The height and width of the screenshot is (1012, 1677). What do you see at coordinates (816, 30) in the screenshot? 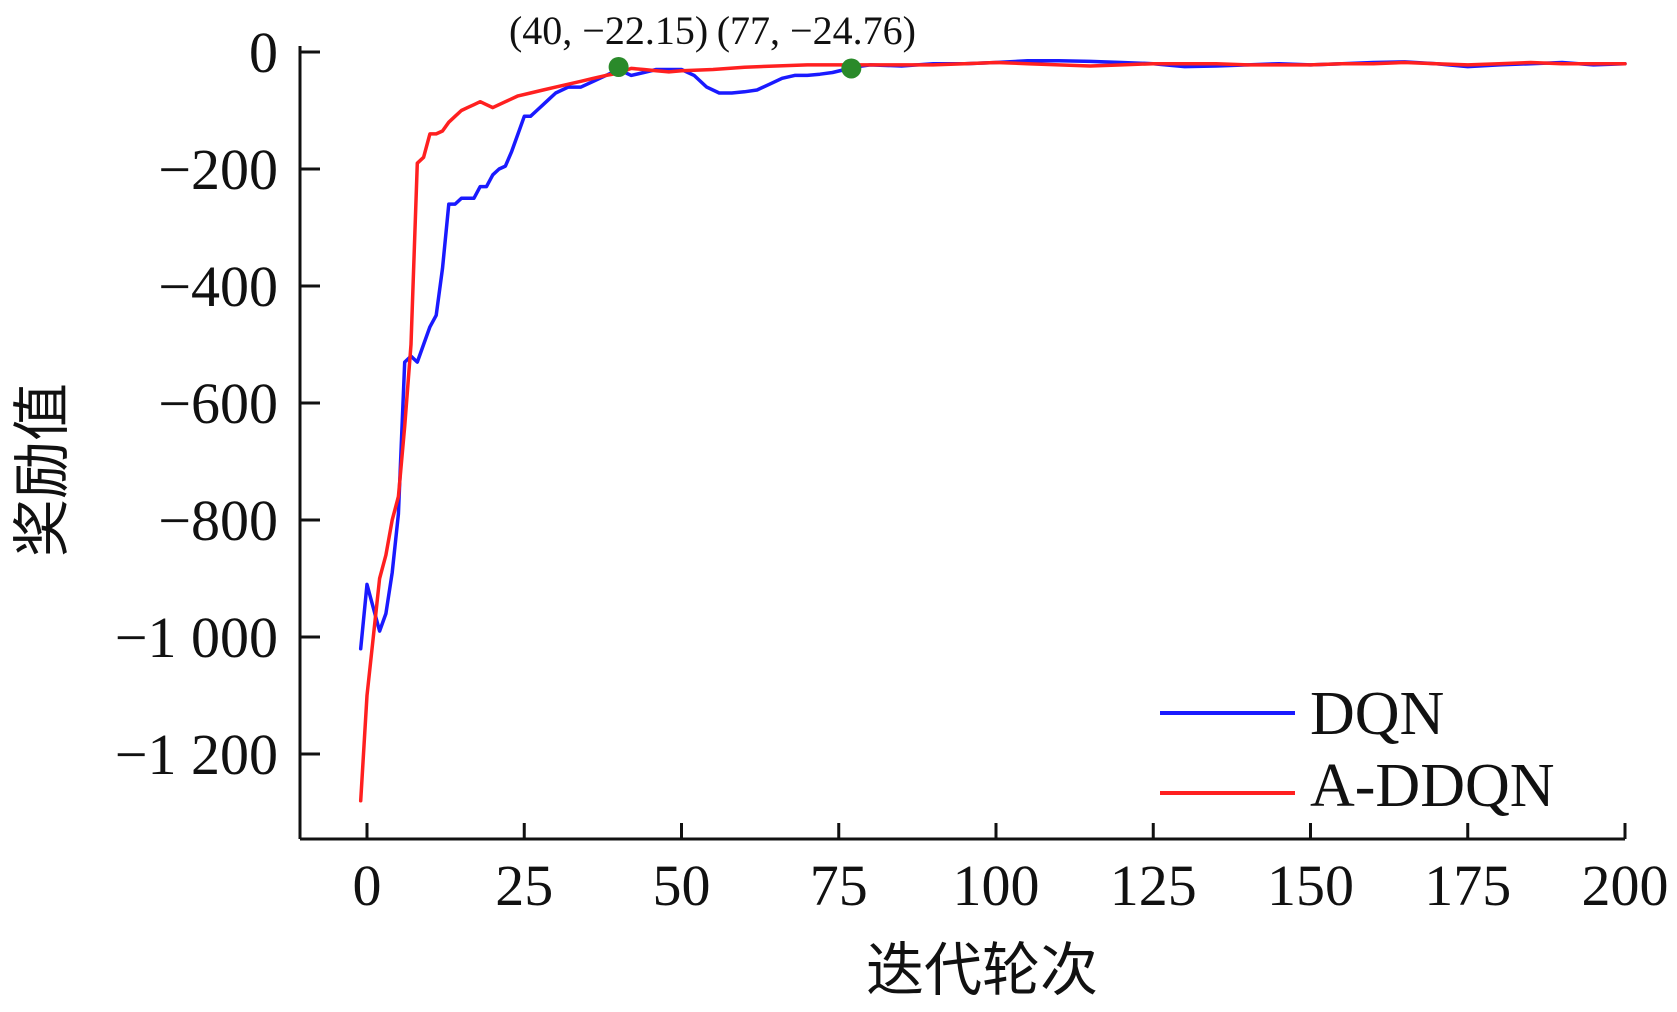
I see `annotation-label: (77, −24.76)` at bounding box center [816, 30].